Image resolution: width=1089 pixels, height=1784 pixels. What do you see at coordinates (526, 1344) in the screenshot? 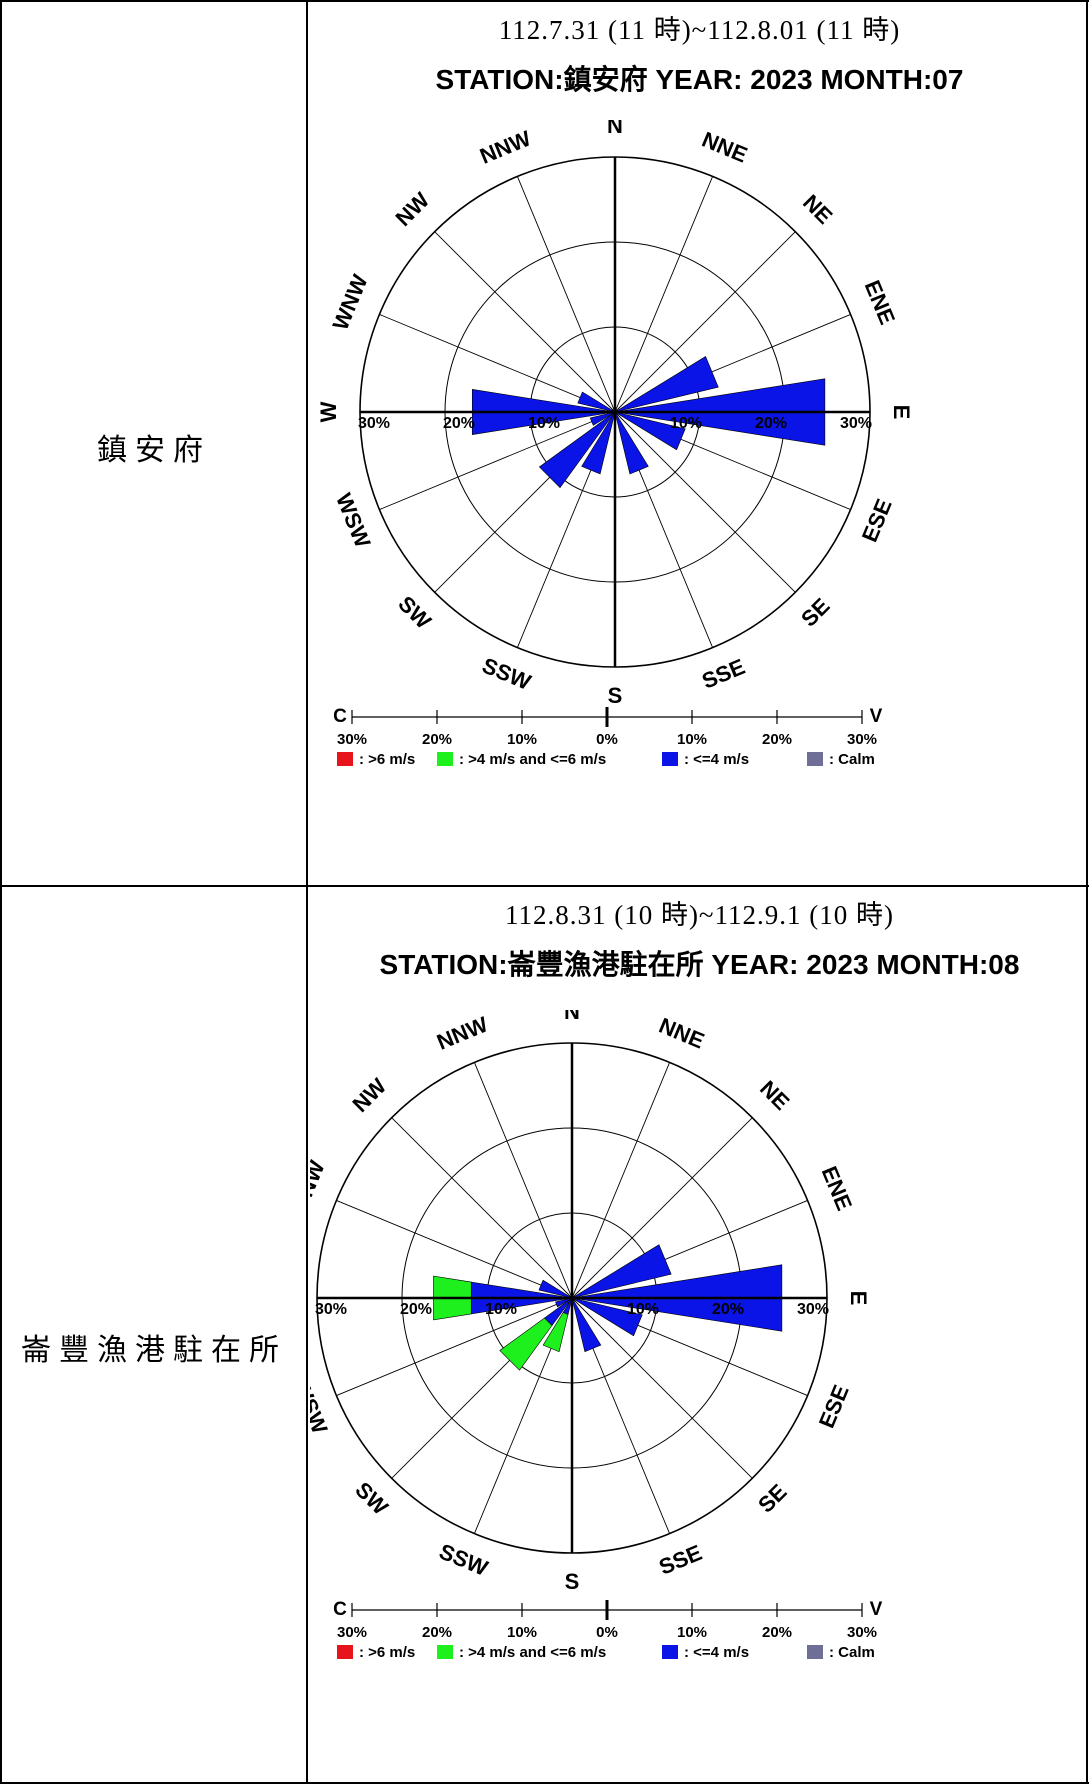
I see `petal-SW-s1` at bounding box center [526, 1344].